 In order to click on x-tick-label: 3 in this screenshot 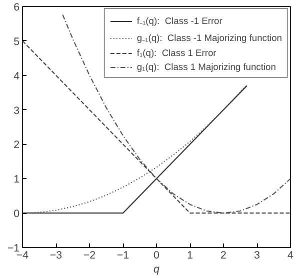, I will do `click(257, 256)`.